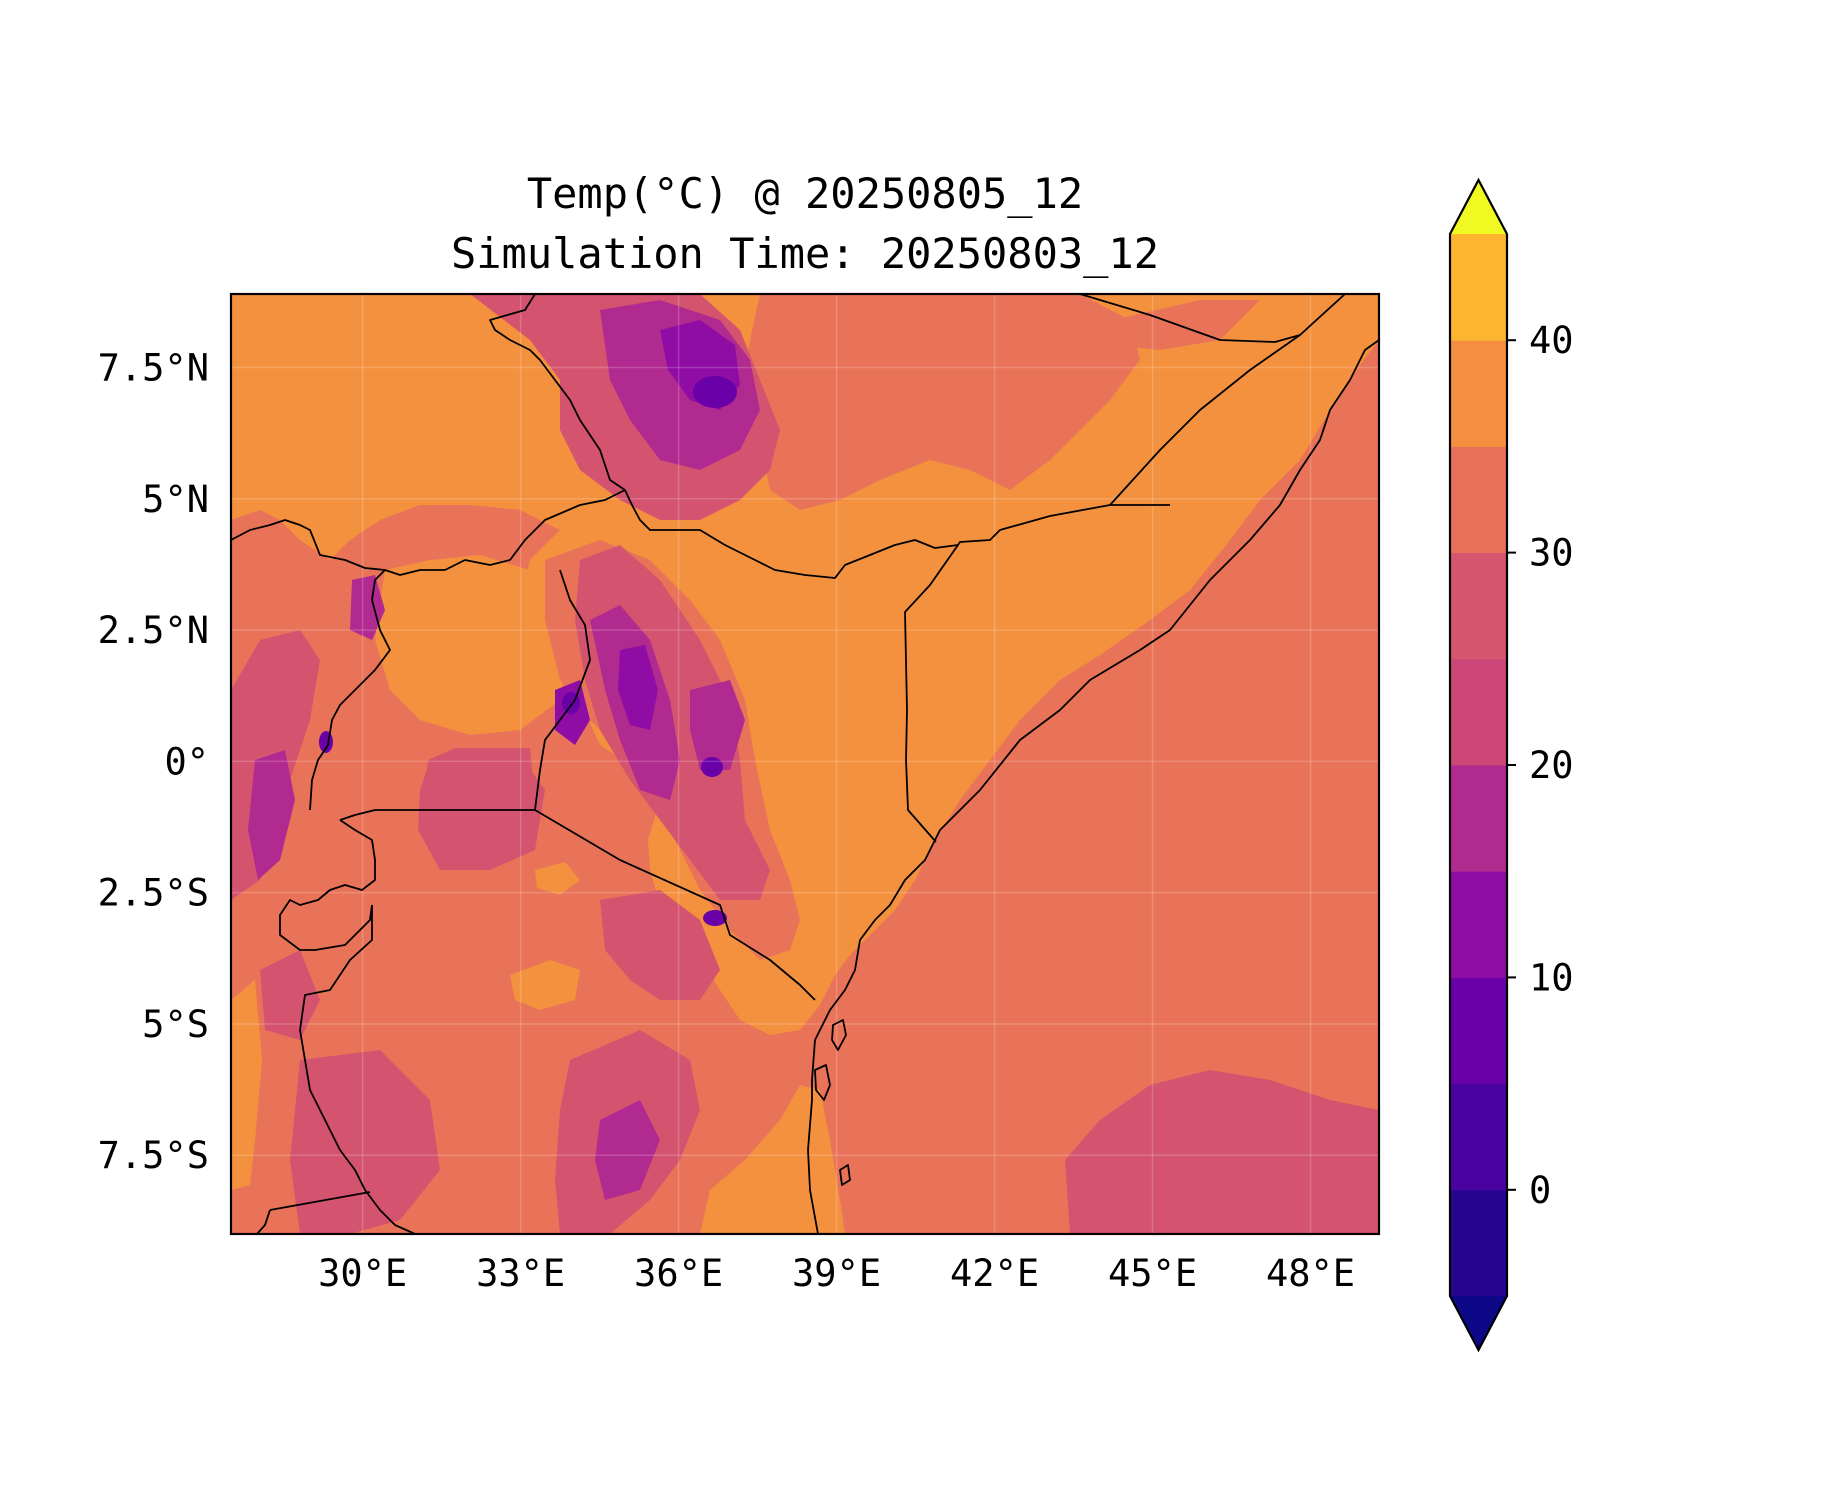  What do you see at coordinates (153, 630) in the screenshot?
I see `y-tick-label: 2.5°N` at bounding box center [153, 630].